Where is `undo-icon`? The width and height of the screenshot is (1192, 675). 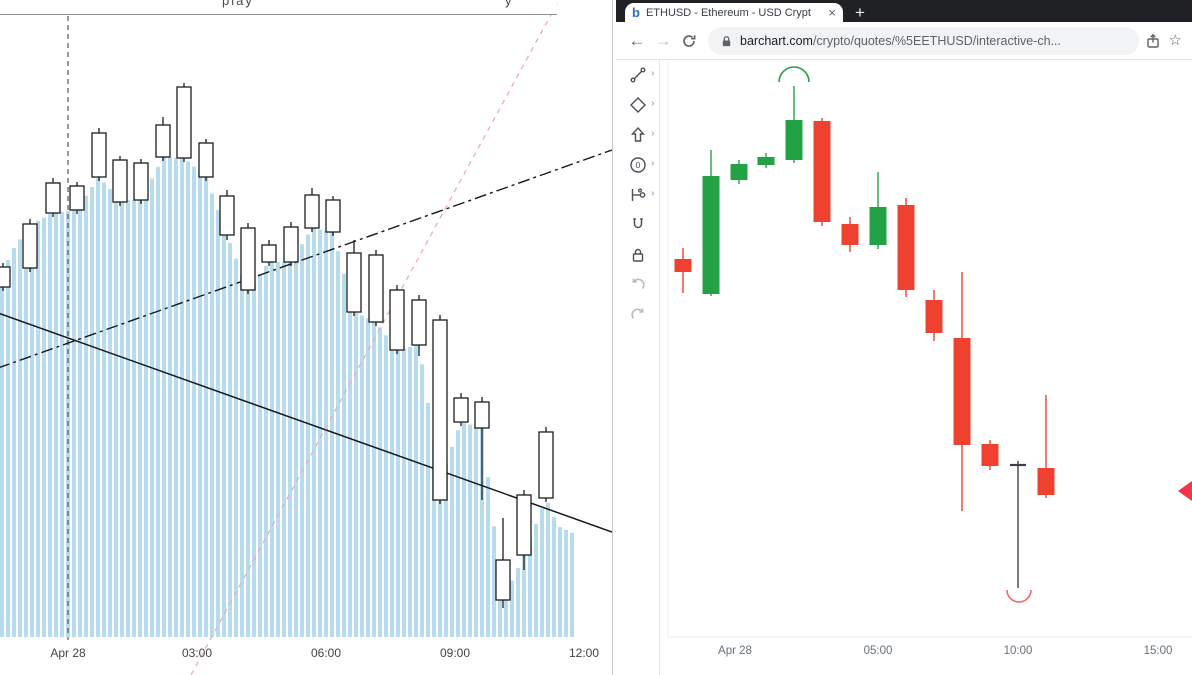 undo-icon is located at coordinates (638, 284).